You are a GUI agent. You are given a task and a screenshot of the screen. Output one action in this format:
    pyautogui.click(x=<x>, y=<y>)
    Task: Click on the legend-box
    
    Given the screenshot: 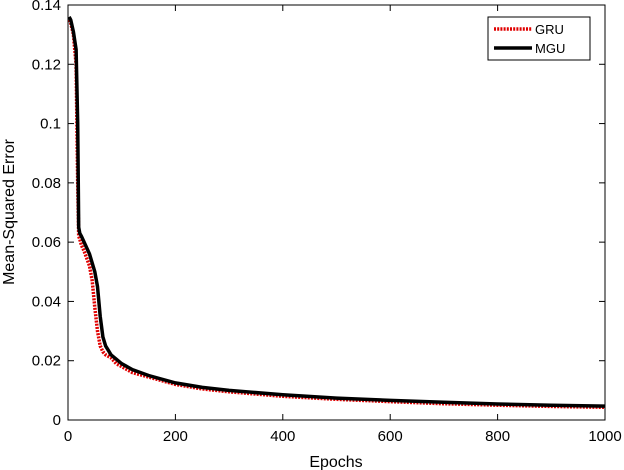 What is the action you would take?
    pyautogui.click(x=539, y=38)
    